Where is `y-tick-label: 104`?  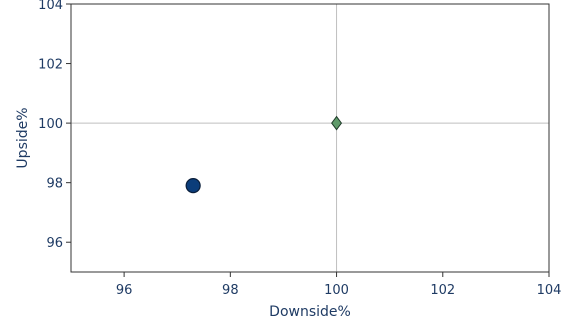
y-tick-label: 104 is located at coordinates (50, 6).